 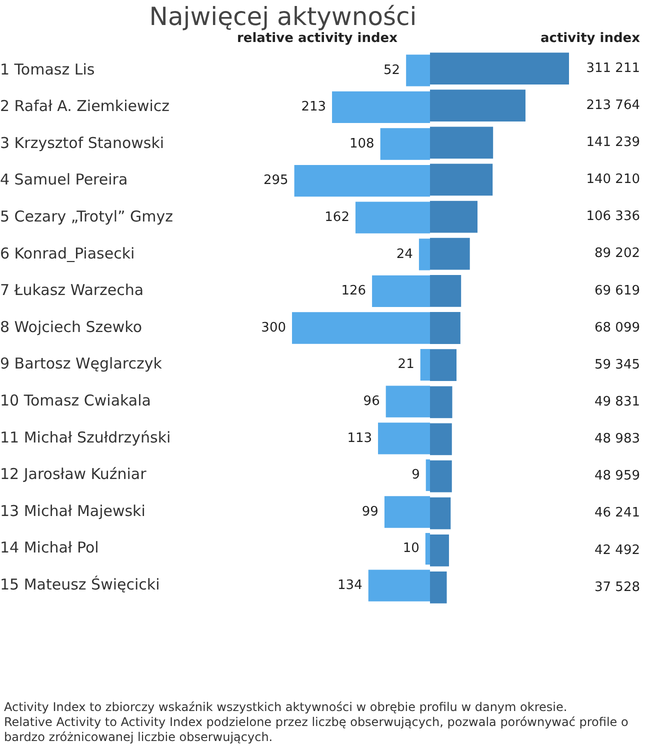 I want to click on y-tick-label: 9 Bartosz Węglarczyk, so click(x=81, y=363).